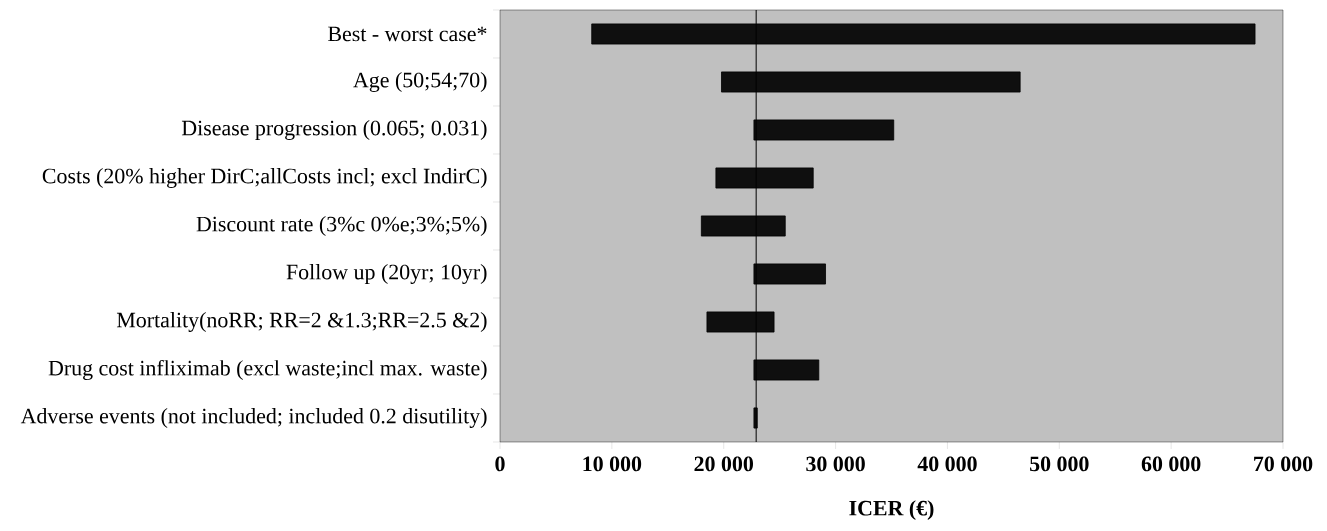 Image resolution: width=1327 pixels, height=531 pixels. Describe the element at coordinates (835, 464) in the screenshot. I see `x-tick-label: 30 000` at that location.